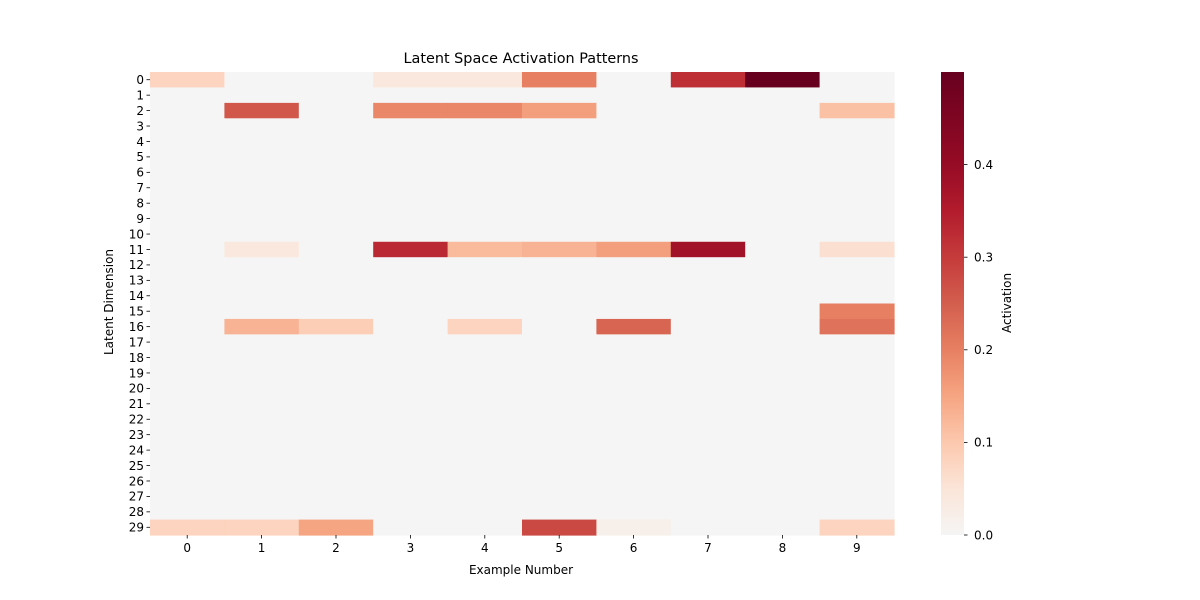  I want to click on heatmap-cell-r4-c1, so click(262, 141).